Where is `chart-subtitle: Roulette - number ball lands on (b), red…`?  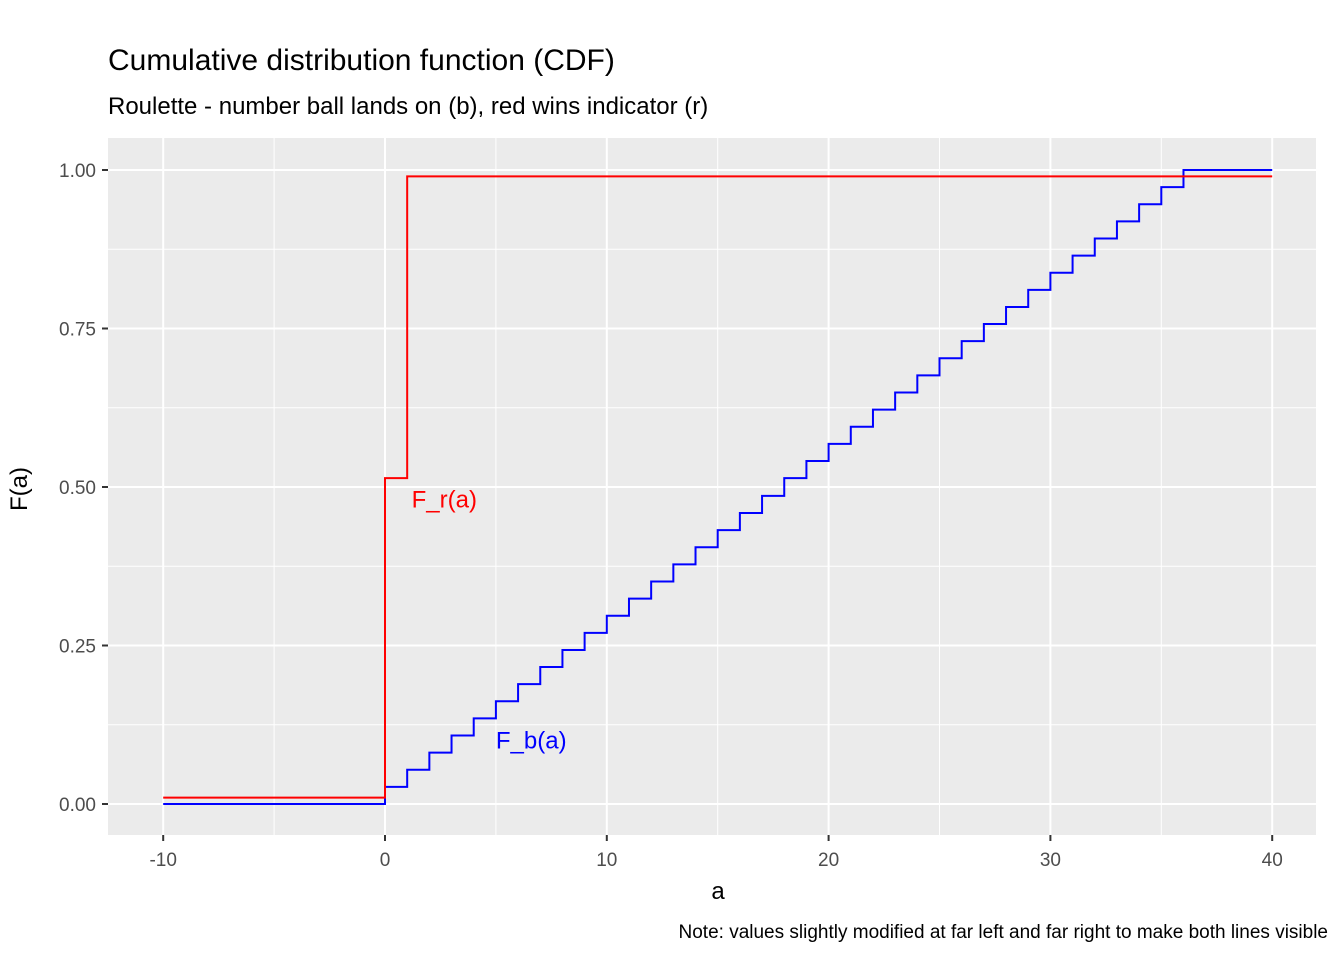 chart-subtitle: Roulette - number ball lands on (b), red… is located at coordinates (408, 106).